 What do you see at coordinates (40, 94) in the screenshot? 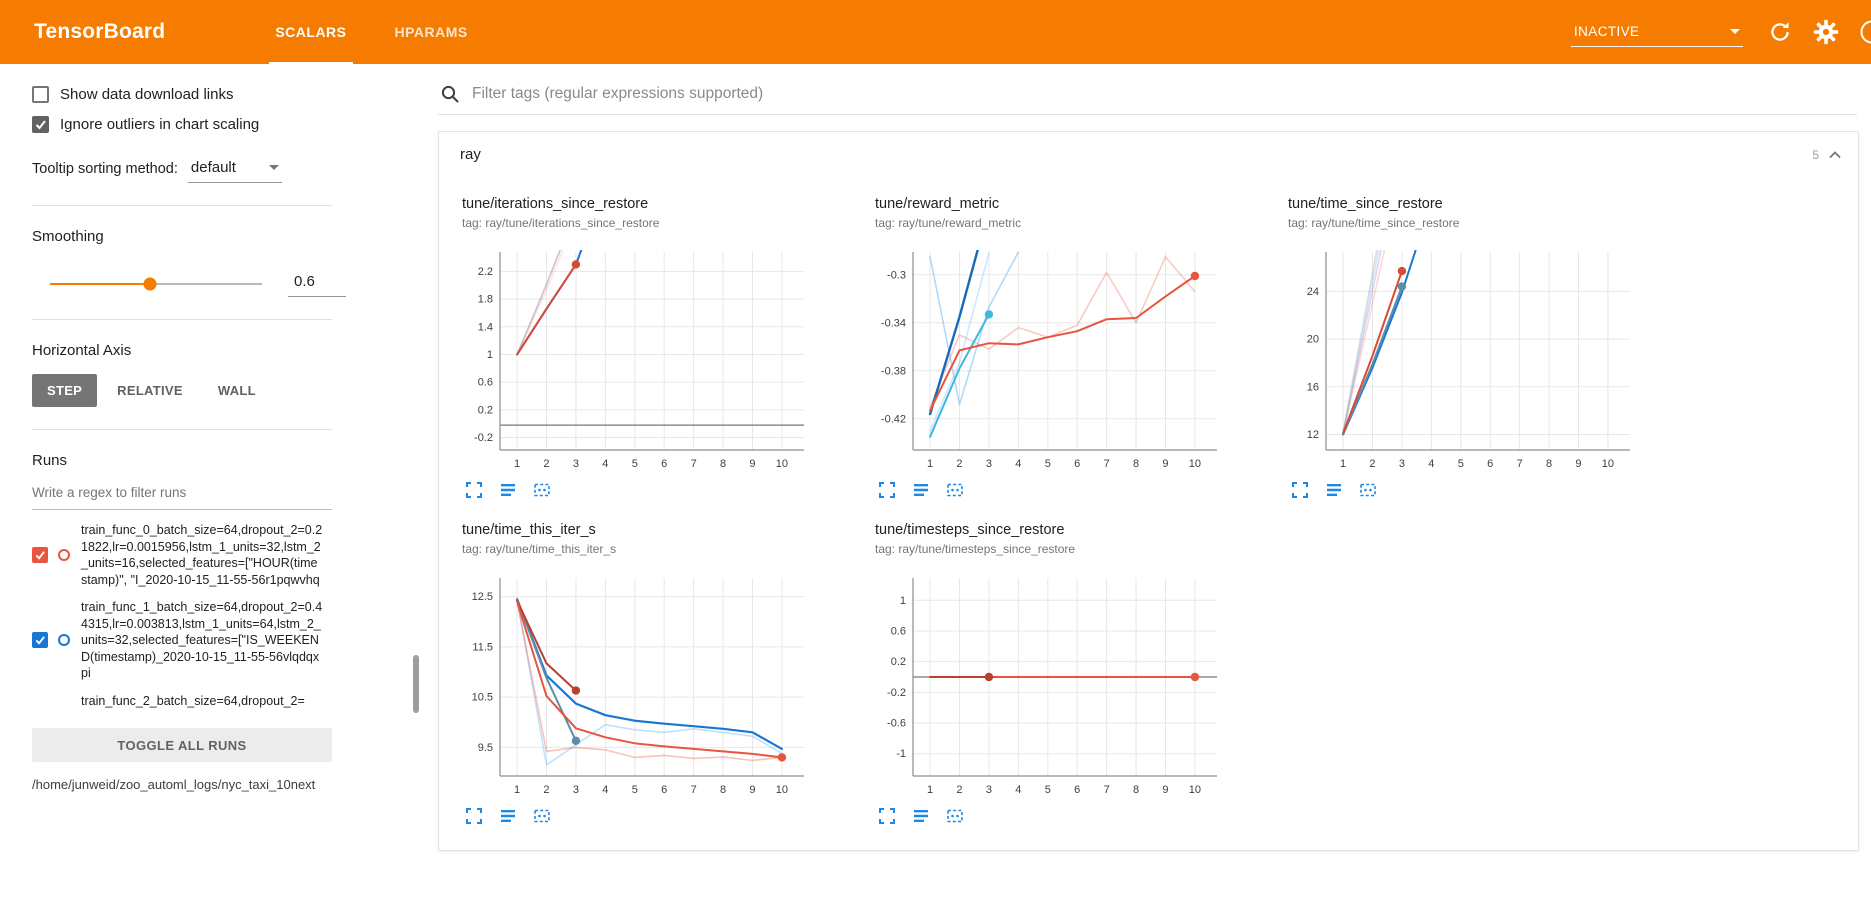
I see `show-download-links-checkbox` at bounding box center [40, 94].